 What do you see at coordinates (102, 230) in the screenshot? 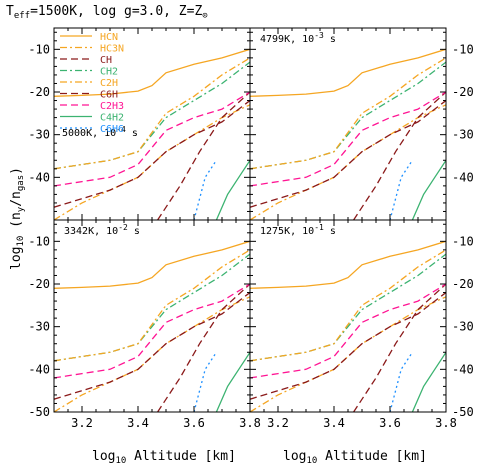
I see `panel-label: 3342K, 10-2 s` at bounding box center [102, 230].